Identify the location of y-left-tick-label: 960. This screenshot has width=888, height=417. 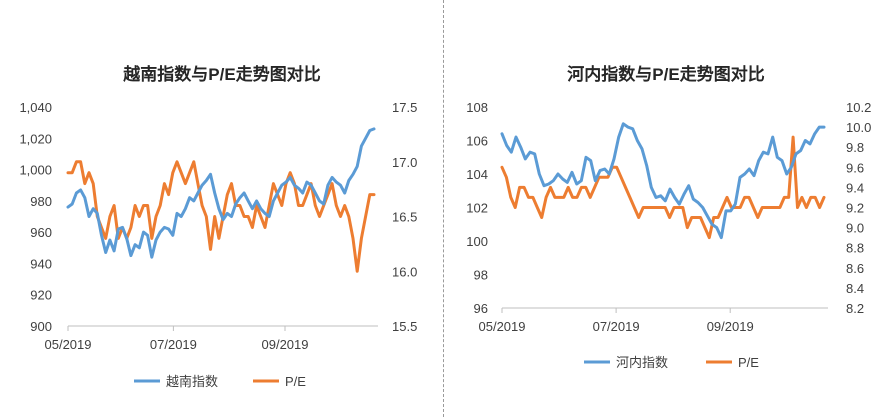
(41, 232).